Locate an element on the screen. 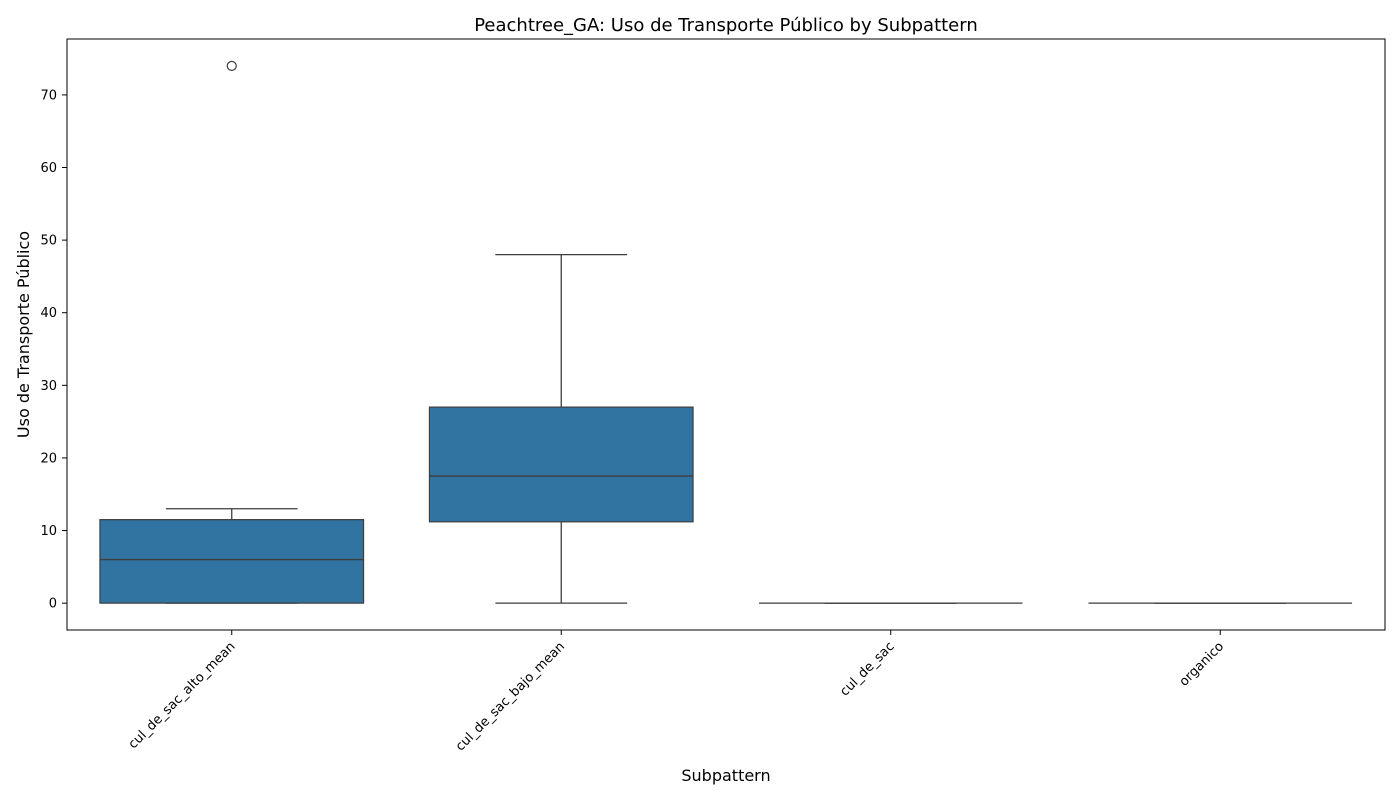  y-axis-label: Uso de Transporte Público is located at coordinates (23, 334).